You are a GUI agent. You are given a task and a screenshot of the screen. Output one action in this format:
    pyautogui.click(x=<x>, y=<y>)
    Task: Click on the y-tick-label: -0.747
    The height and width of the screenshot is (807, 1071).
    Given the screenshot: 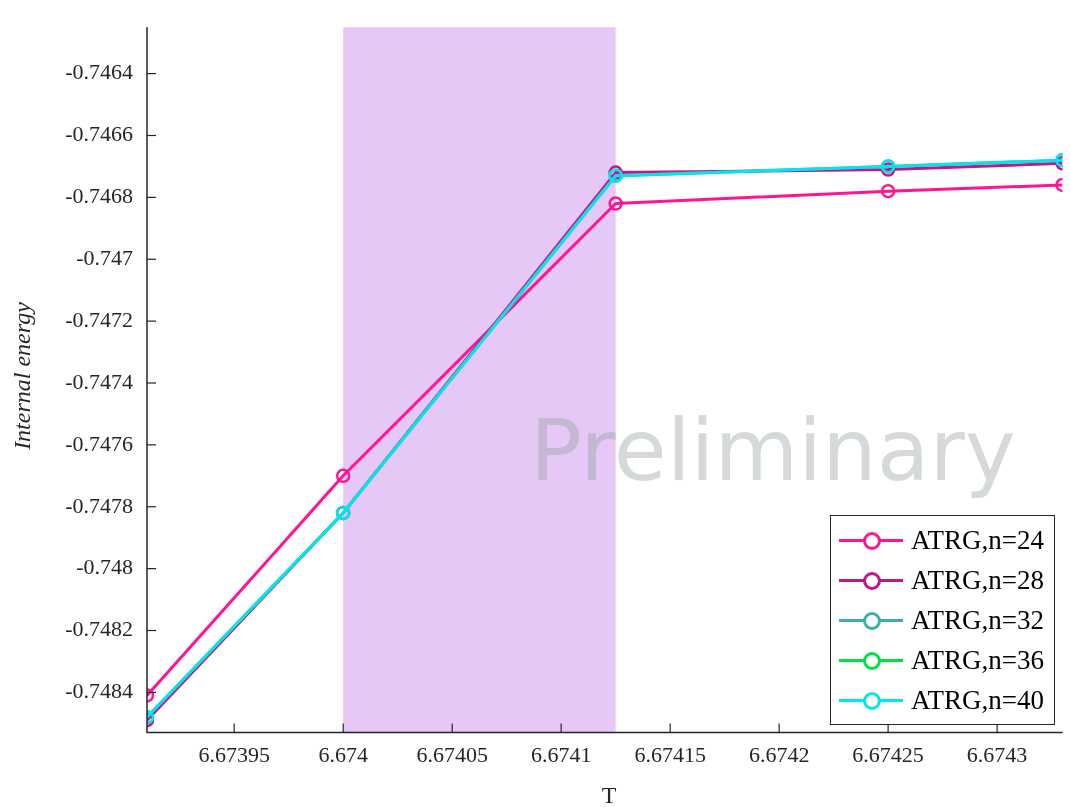 What is the action you would take?
    pyautogui.click(x=104, y=258)
    